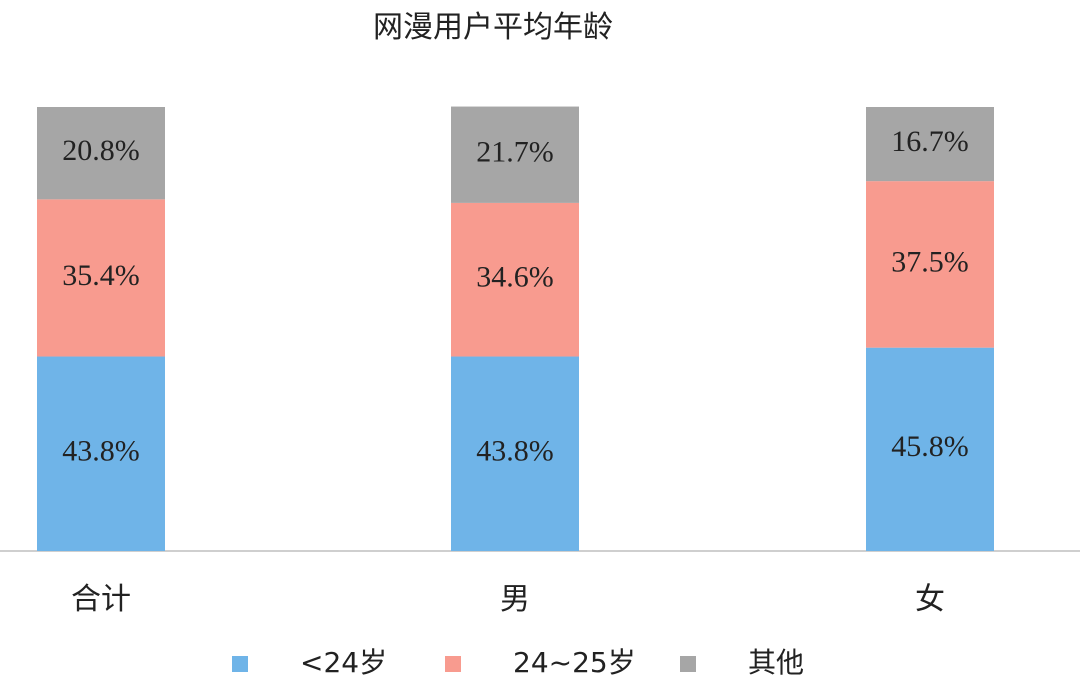  What do you see at coordinates (101, 599) in the screenshot?
I see `x-tick-label: 合计` at bounding box center [101, 599].